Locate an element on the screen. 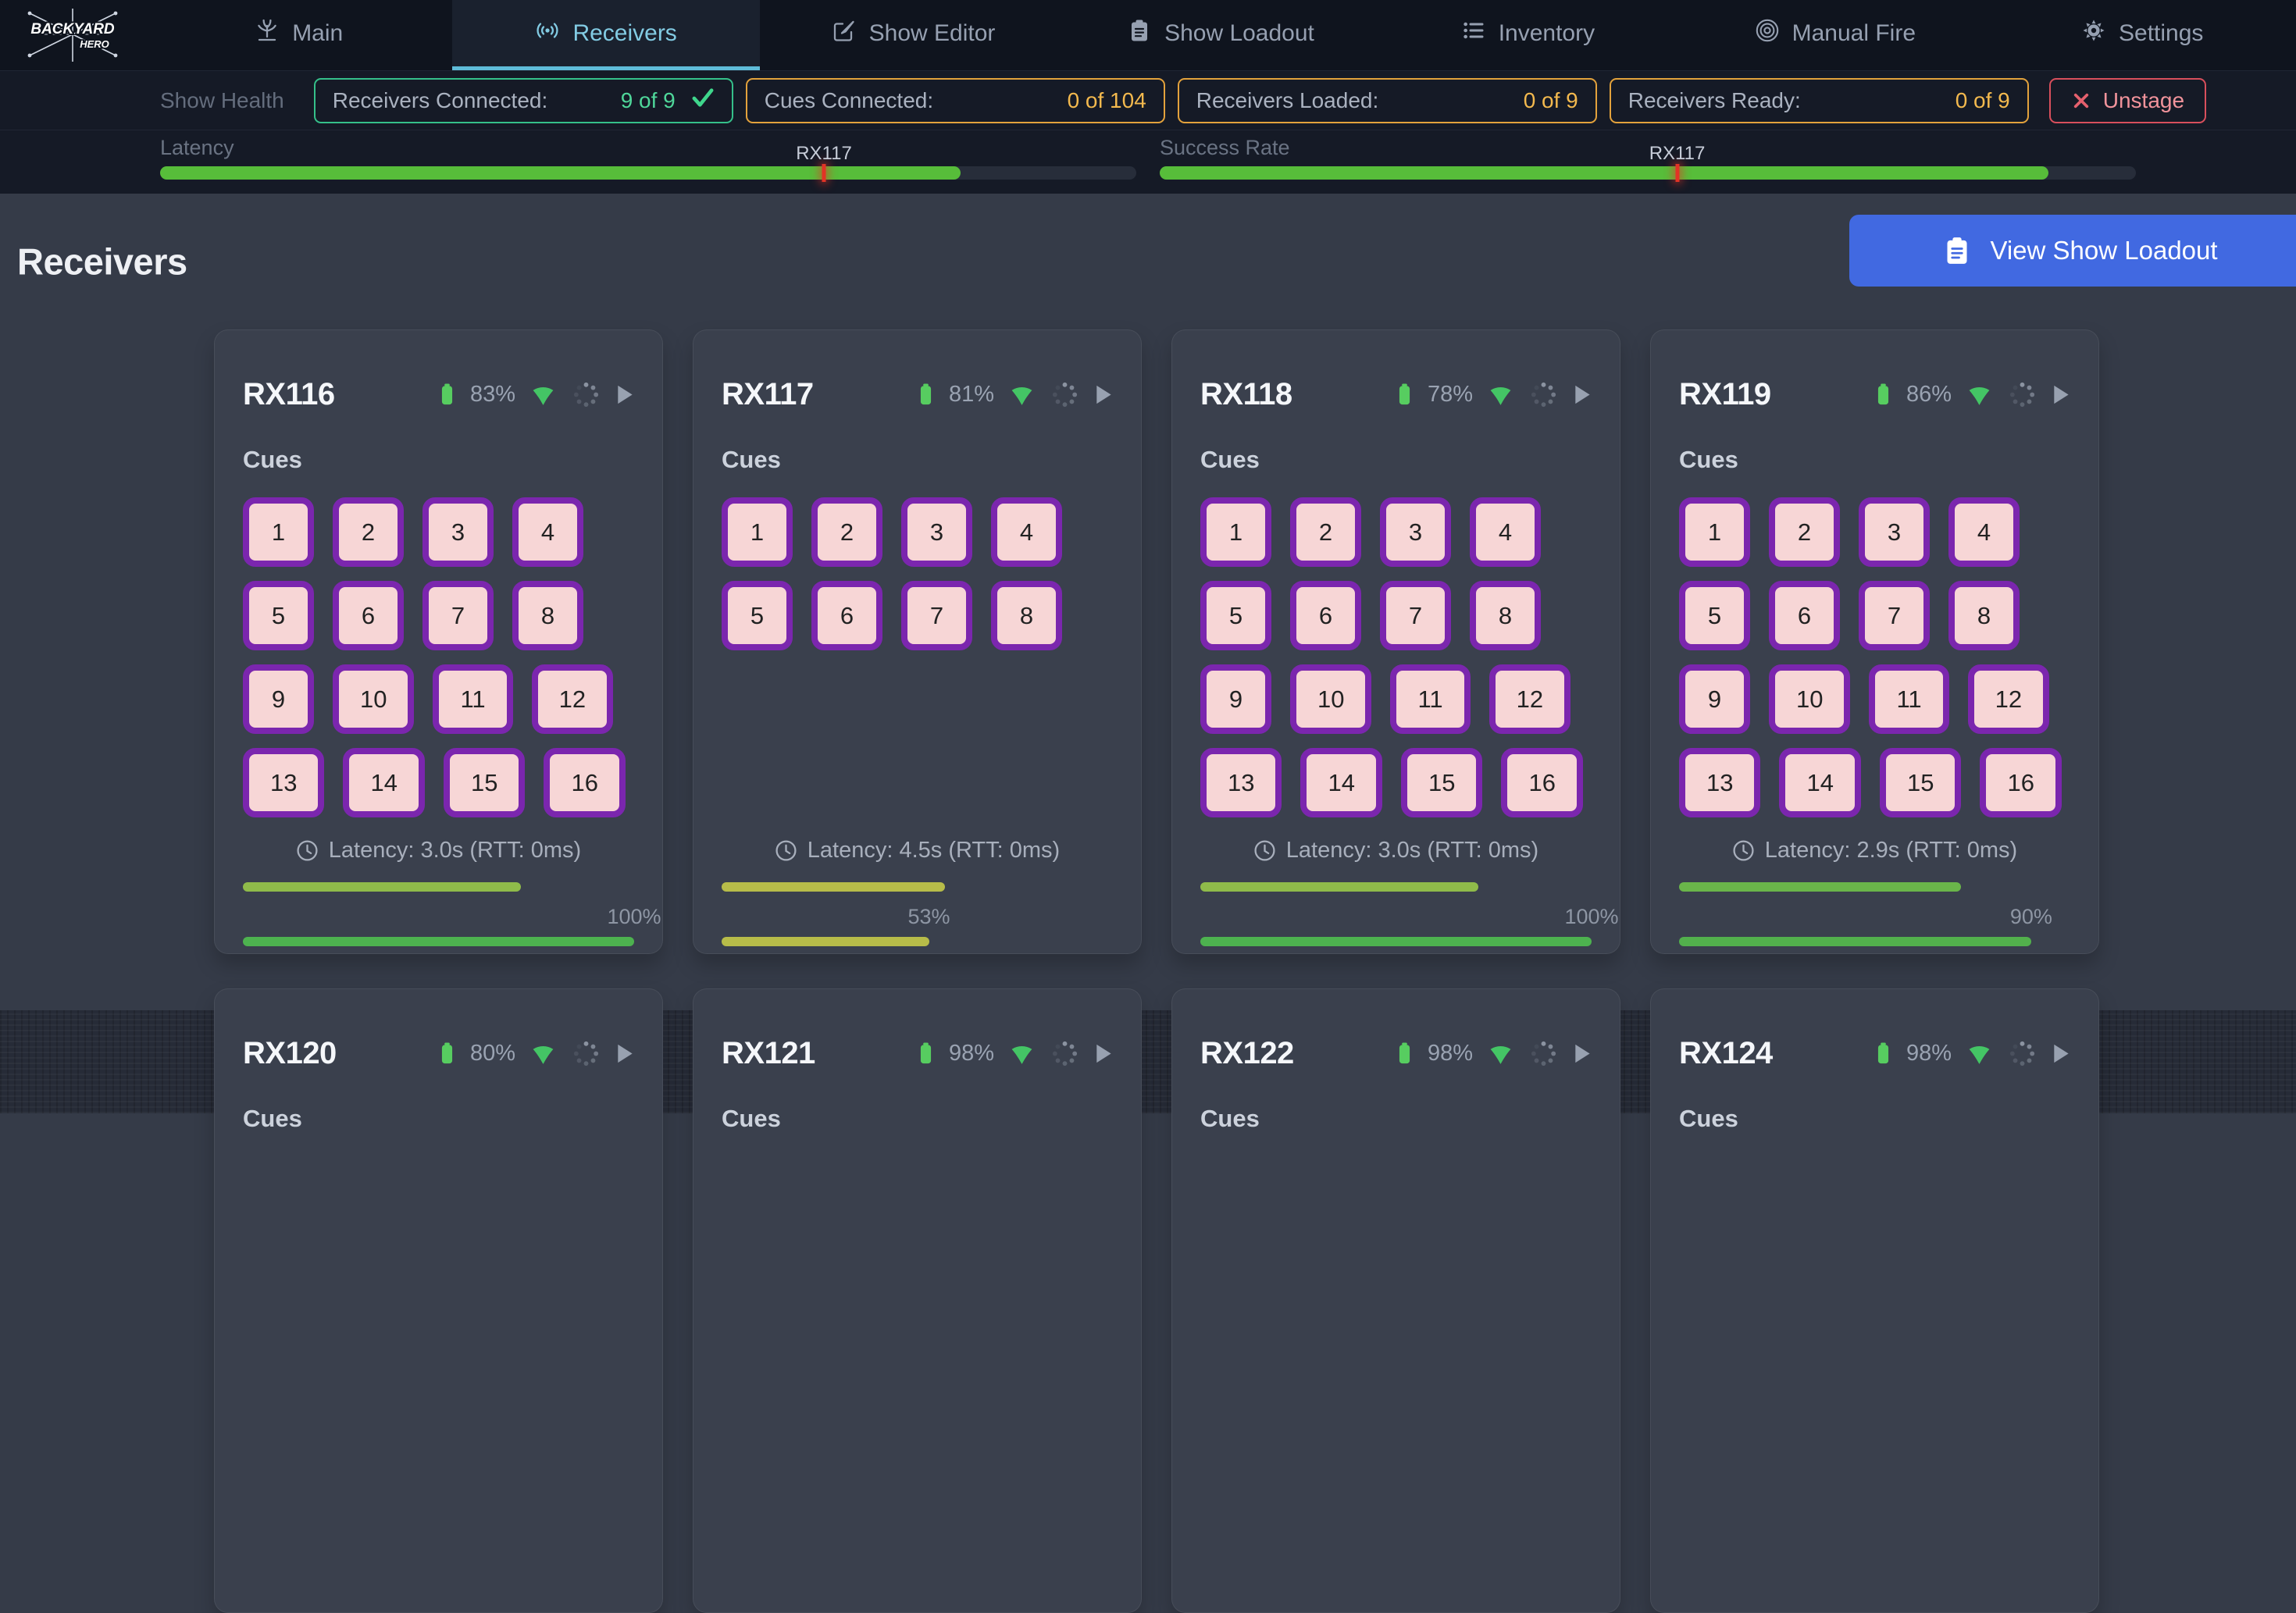  nav-item-show-editor: Show Editor is located at coordinates (913, 35).